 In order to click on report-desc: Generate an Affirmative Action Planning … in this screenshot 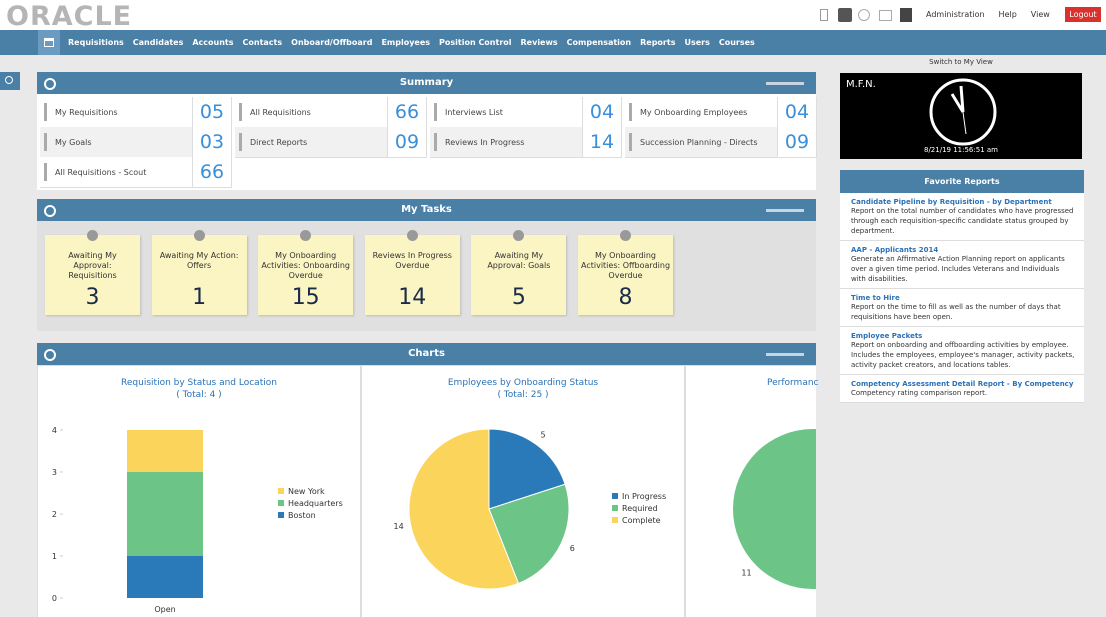, I will do `click(958, 269)`.